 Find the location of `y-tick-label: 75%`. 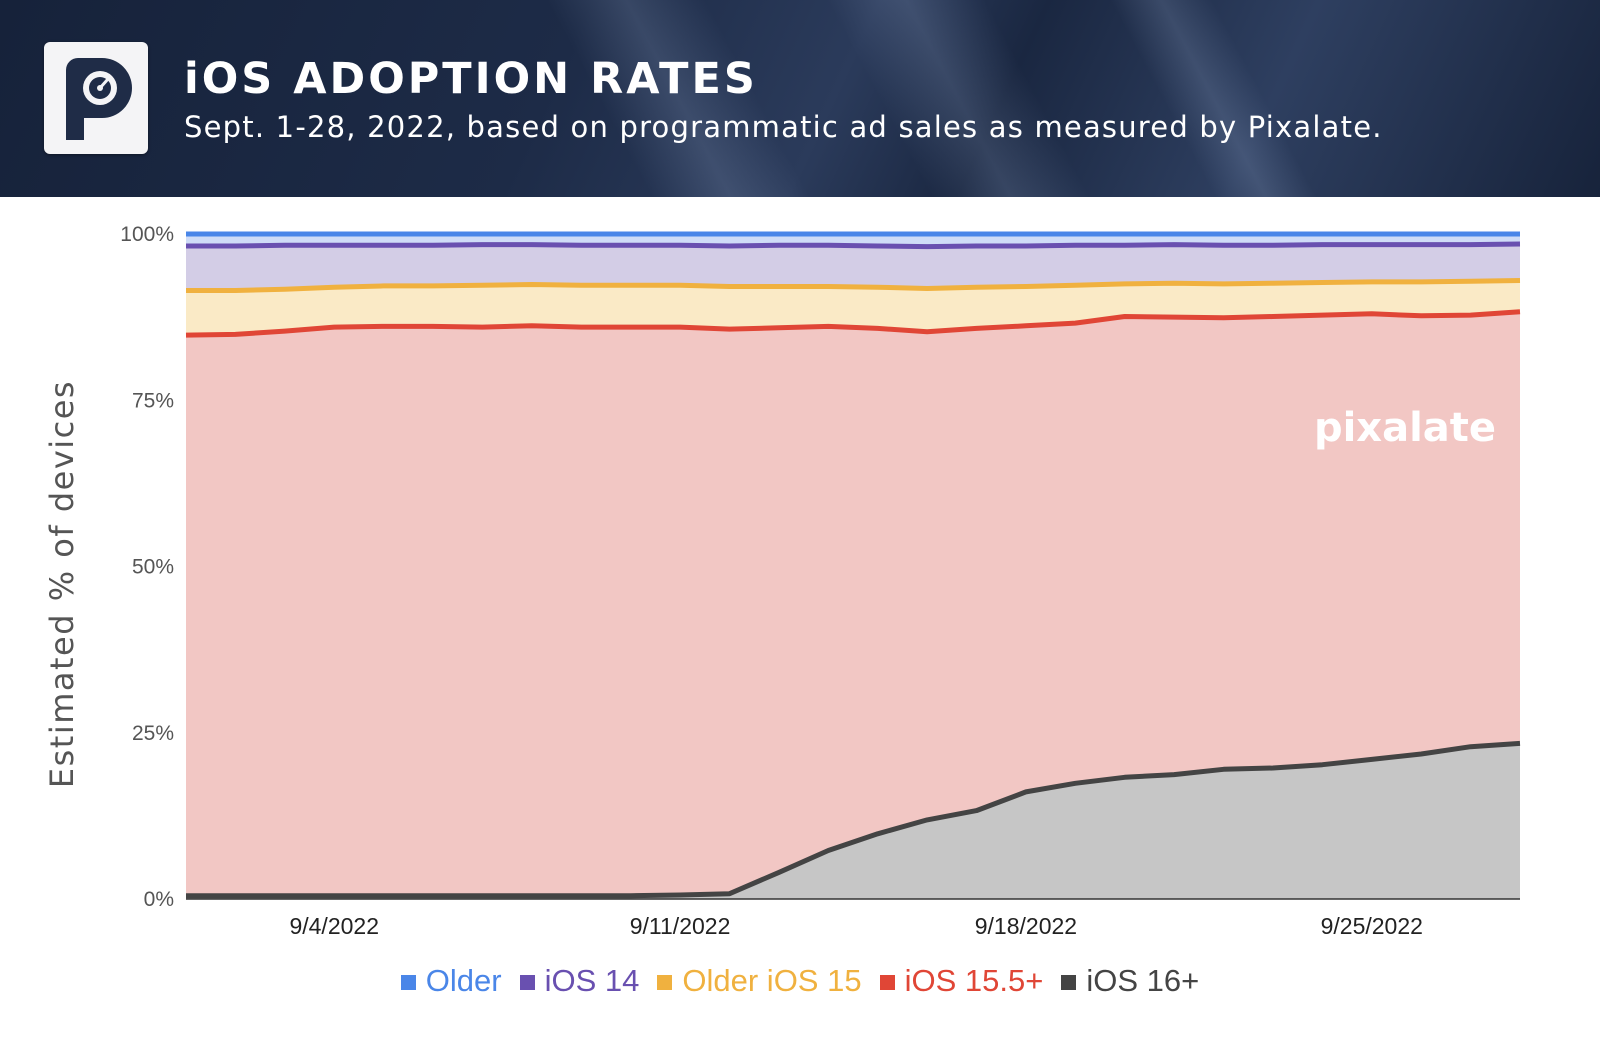

y-tick-label: 75% is located at coordinates (153, 400).